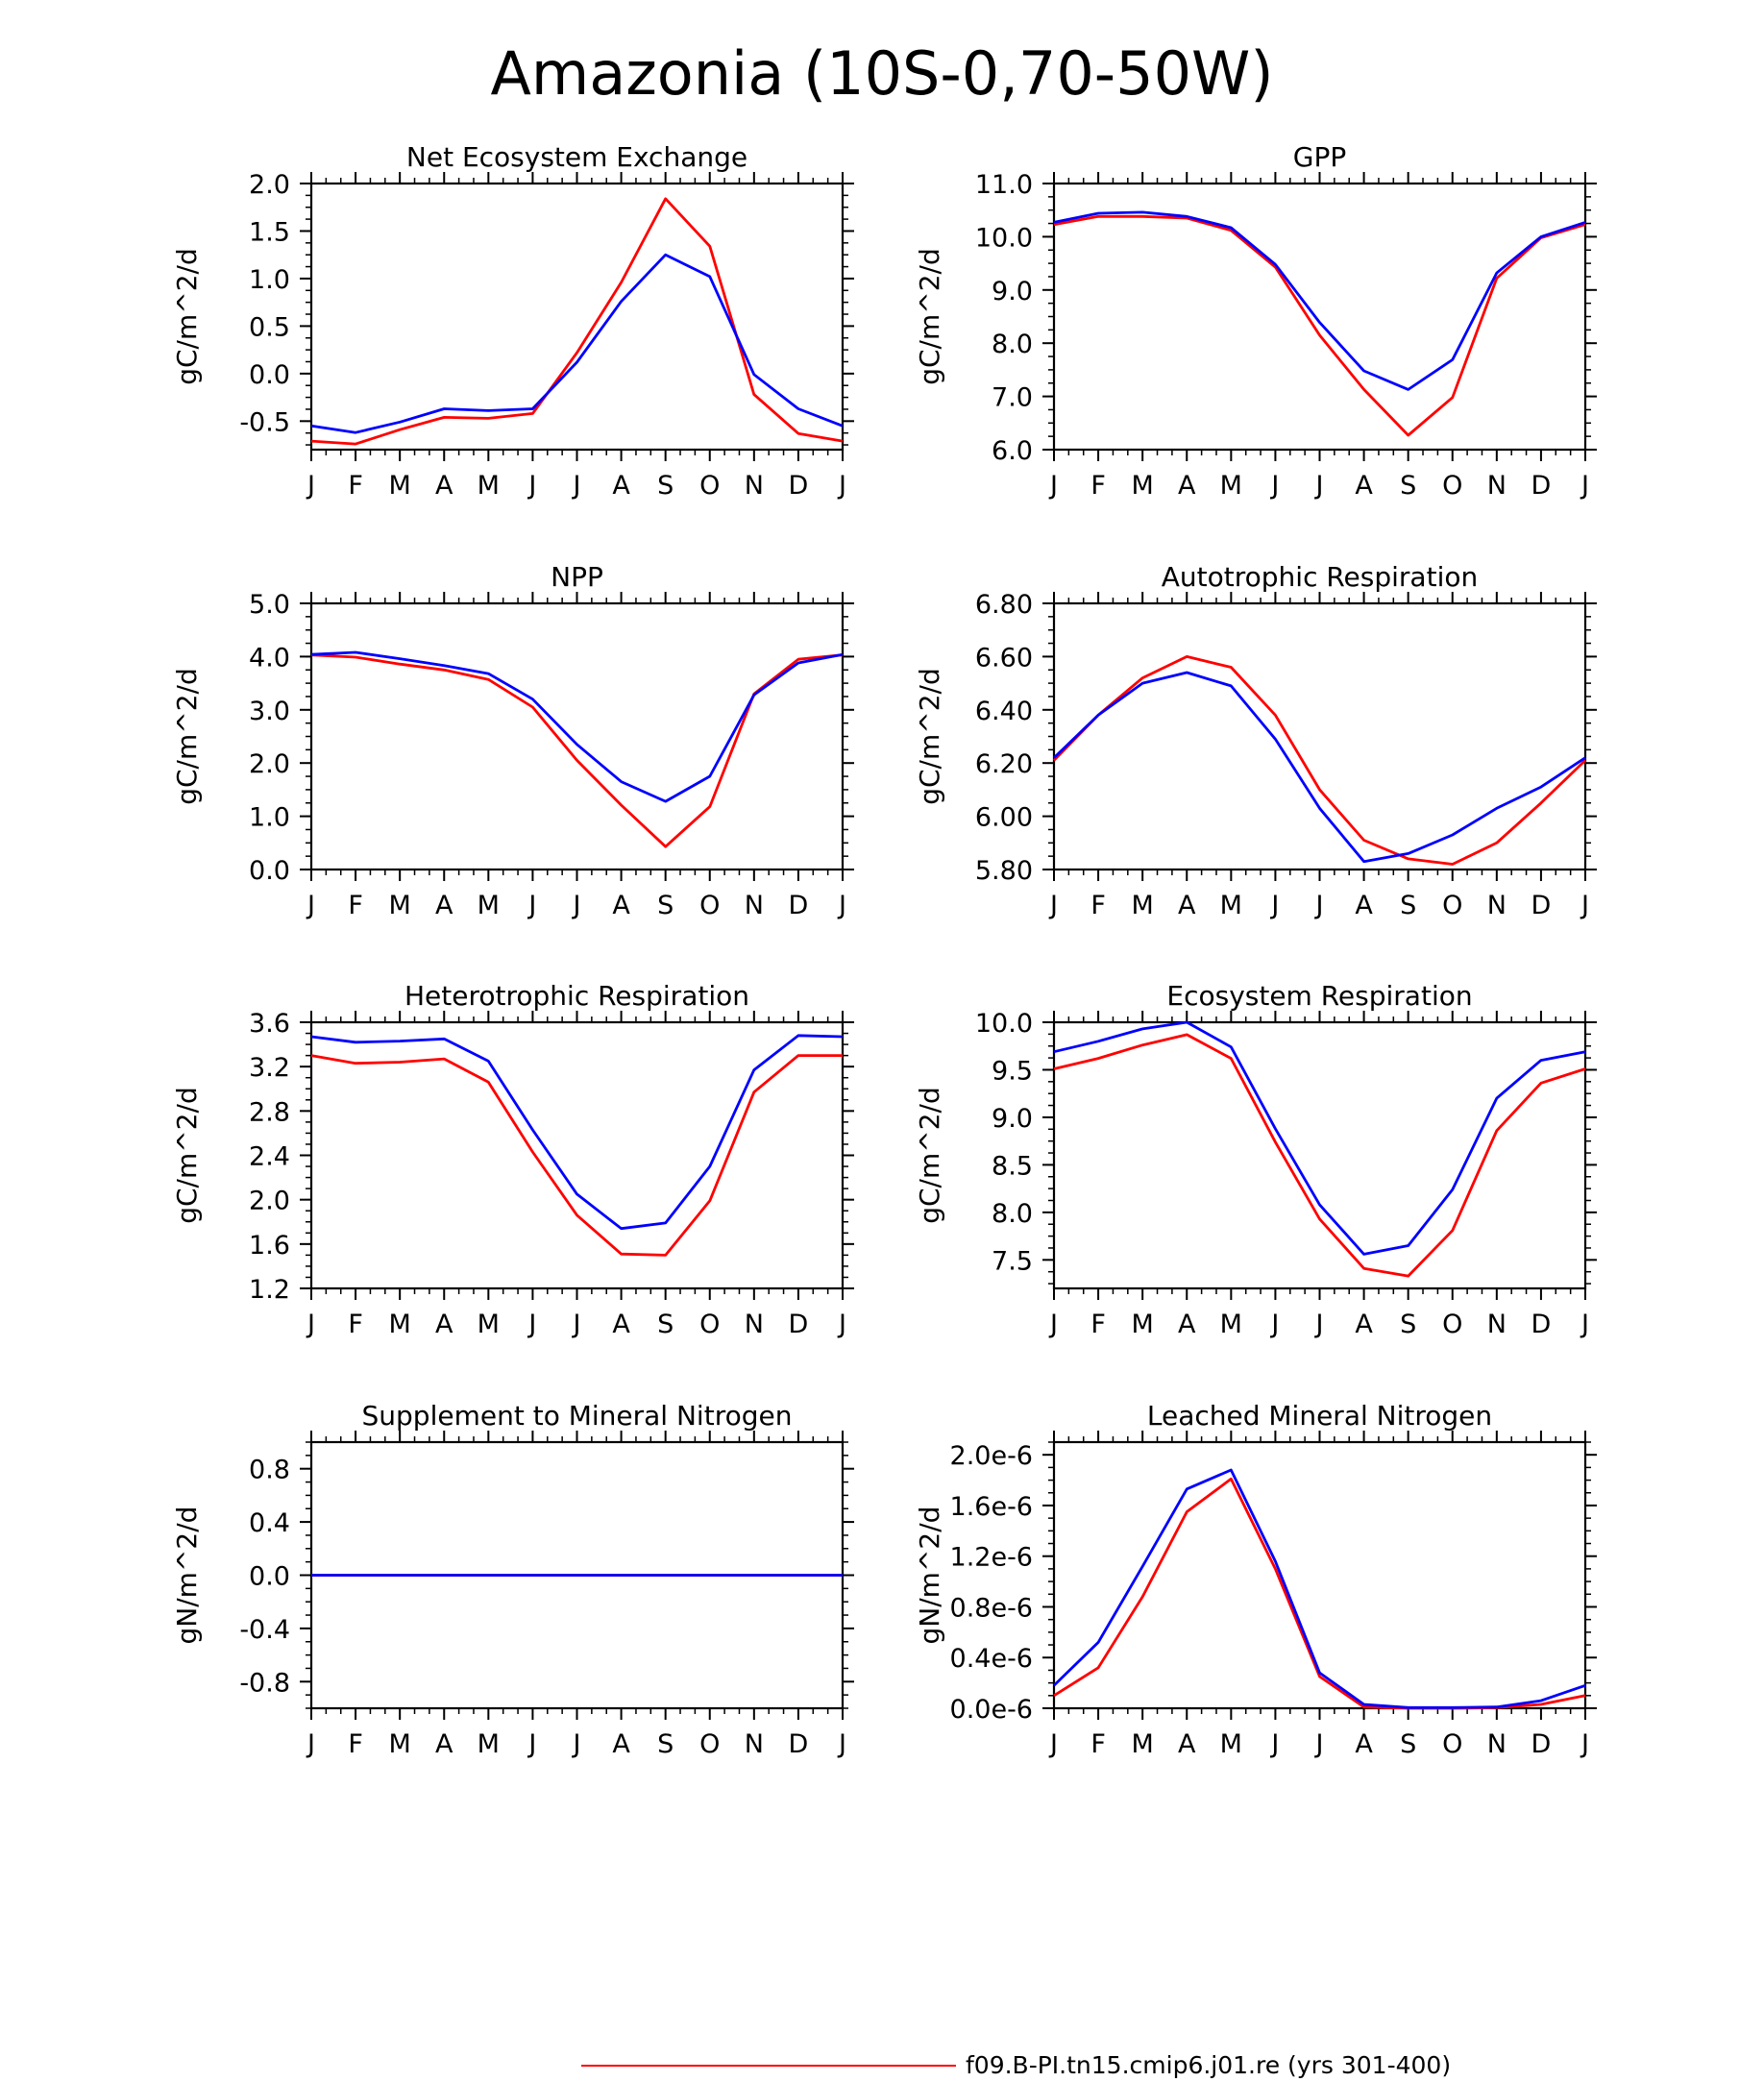 The image size is (1764, 2082). I want to click on y-tick-label: 9.0, so click(1013, 292).